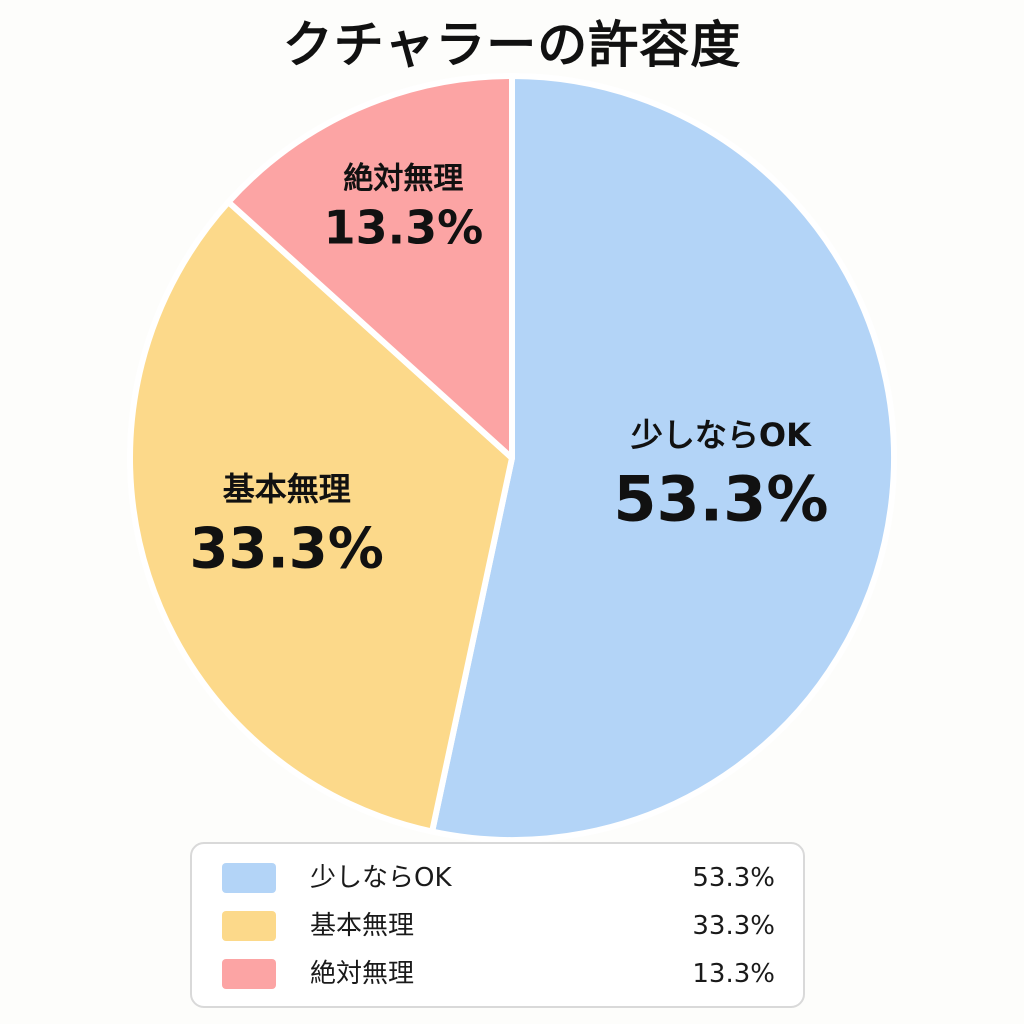  I want to click on legend-swatch-zettai-muri, so click(249, 974).